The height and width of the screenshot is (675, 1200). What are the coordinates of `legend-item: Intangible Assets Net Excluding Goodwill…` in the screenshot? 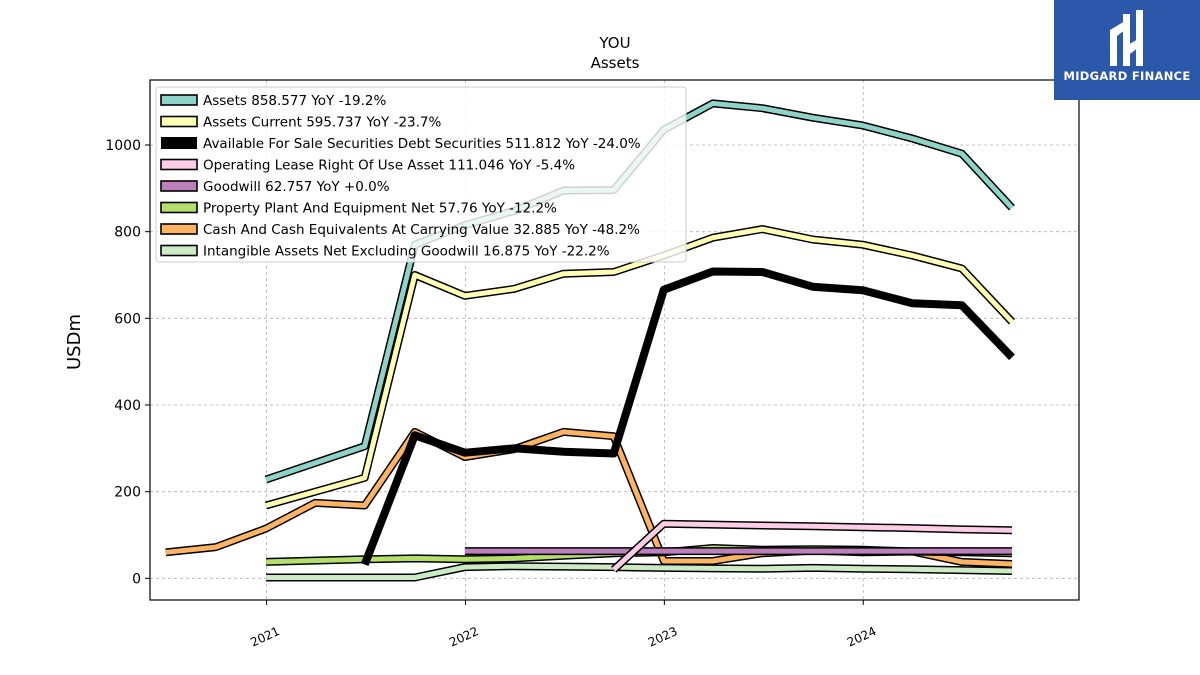 It's located at (385, 252).